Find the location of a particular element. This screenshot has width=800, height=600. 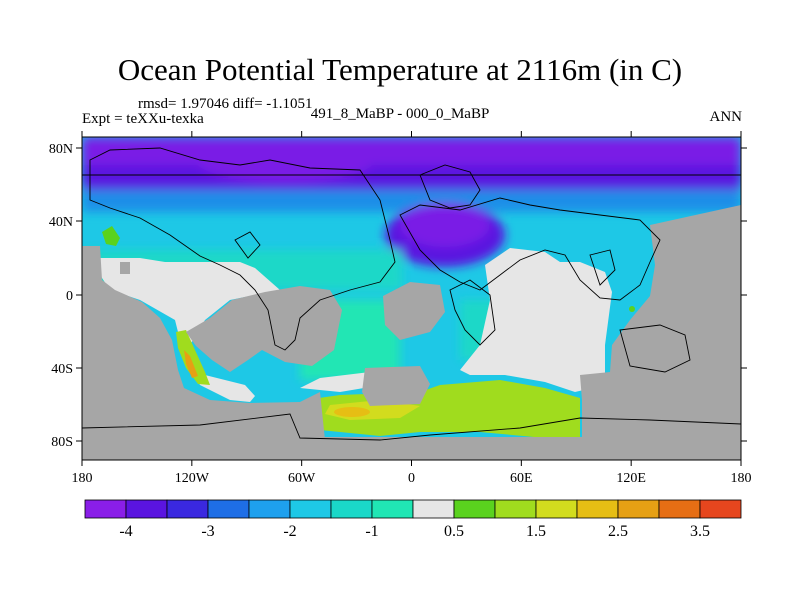

lat-label: 80N is located at coordinates (61, 149).